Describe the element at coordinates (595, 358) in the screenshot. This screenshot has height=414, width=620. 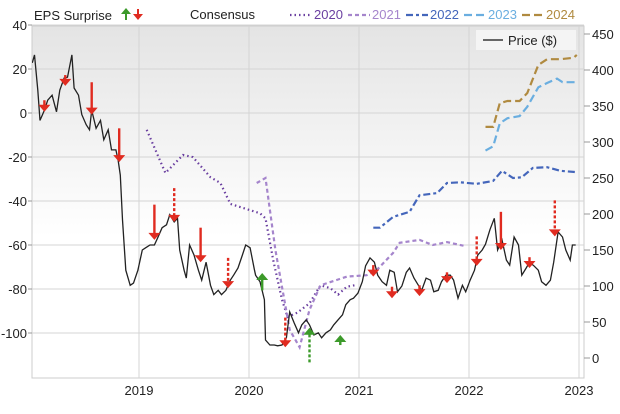
I see `y-right-tick-label: 0` at that location.